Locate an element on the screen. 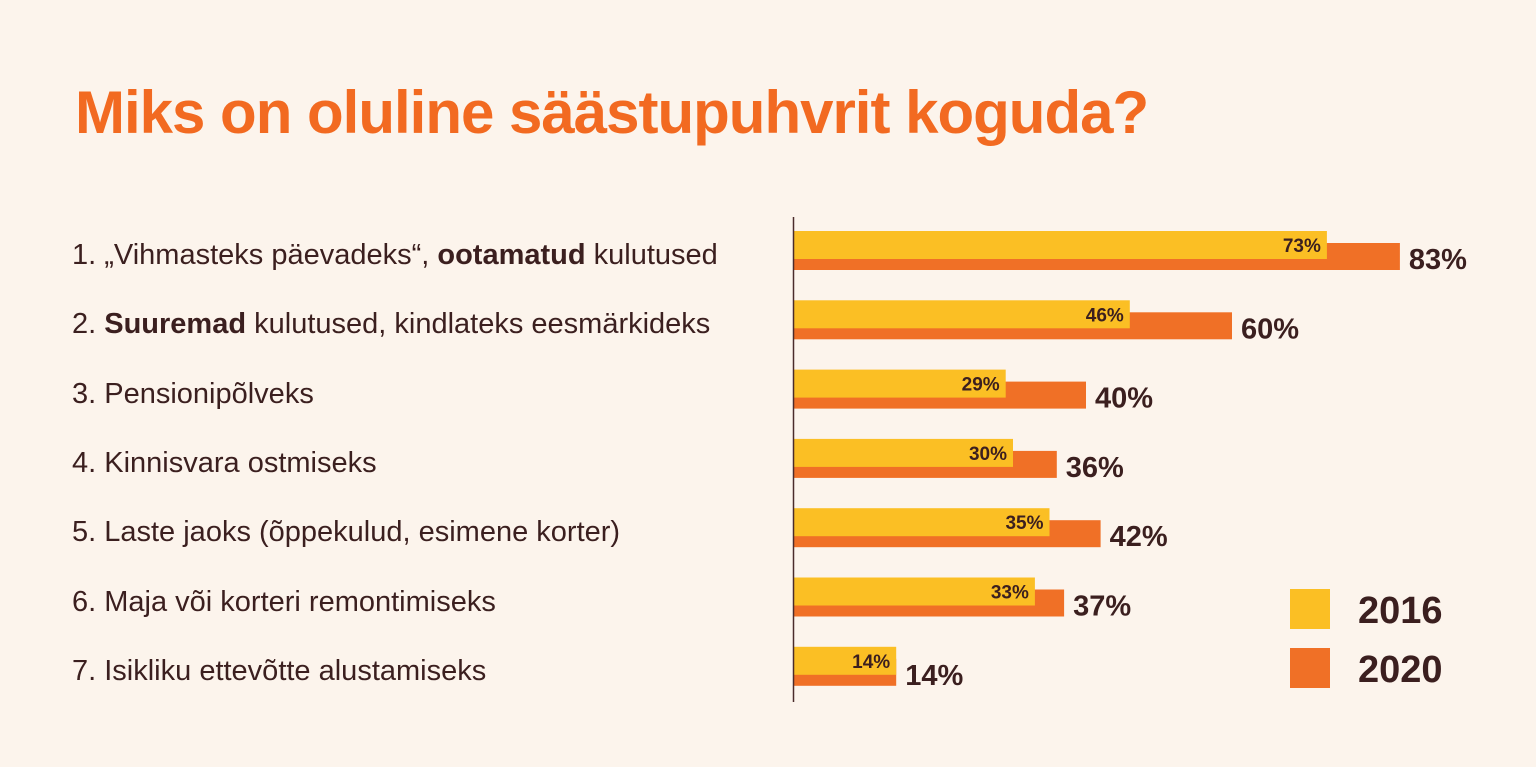 The image size is (1536, 767). category-label-part: Suuremad is located at coordinates (175, 324).